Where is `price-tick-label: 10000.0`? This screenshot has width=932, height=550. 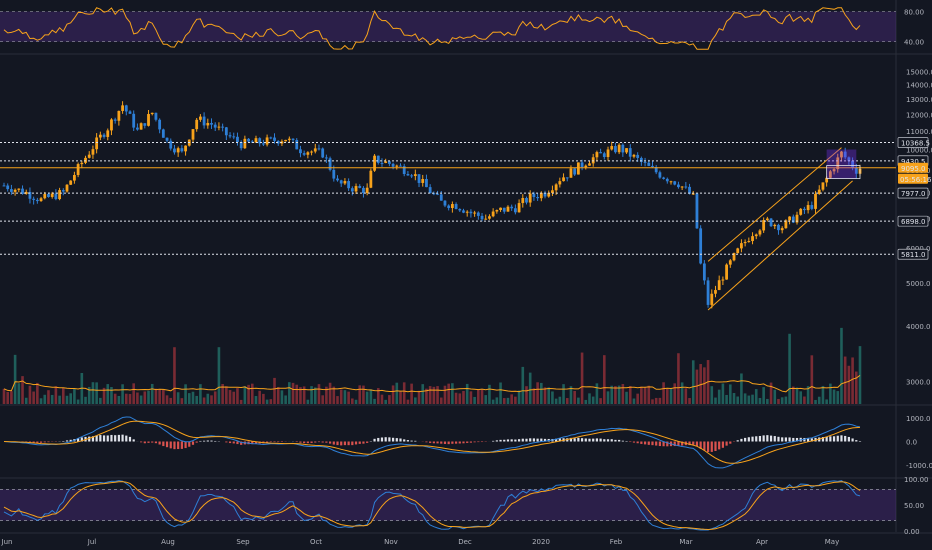
price-tick-label: 10000.0 is located at coordinates (919, 151).